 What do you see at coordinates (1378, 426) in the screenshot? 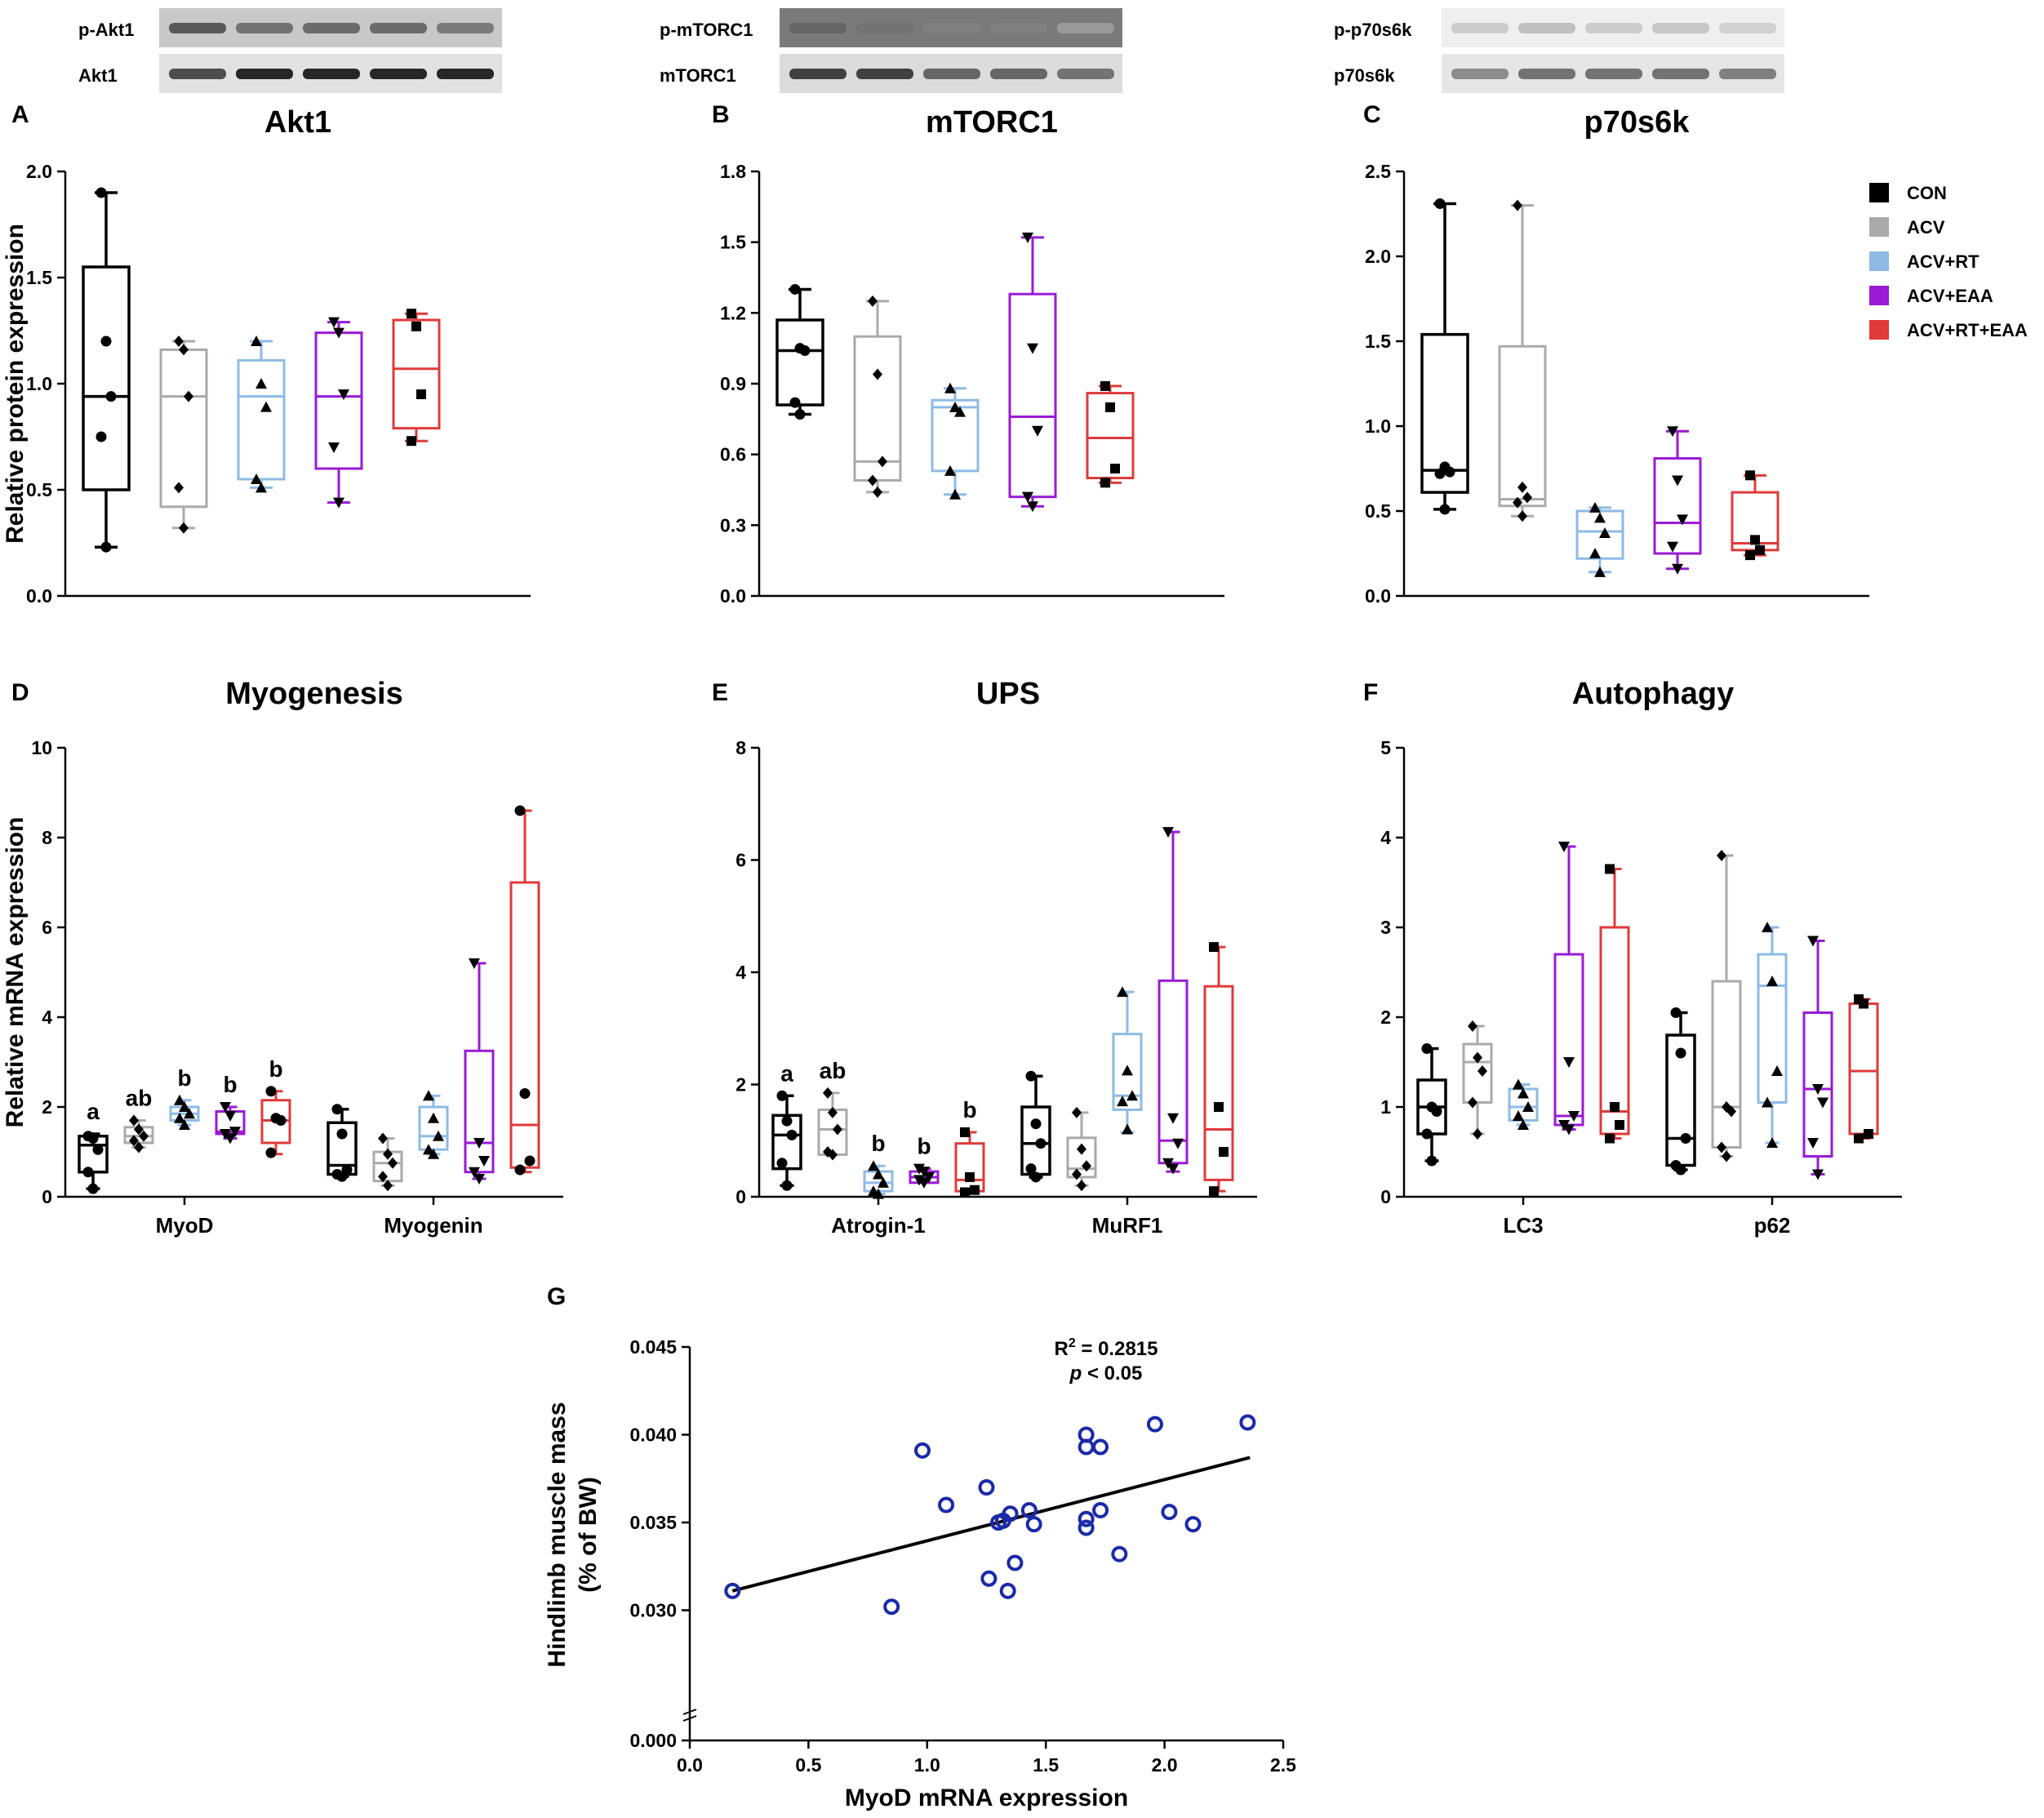
I see `y-tick-label-p70s6k: 1.0` at bounding box center [1378, 426].